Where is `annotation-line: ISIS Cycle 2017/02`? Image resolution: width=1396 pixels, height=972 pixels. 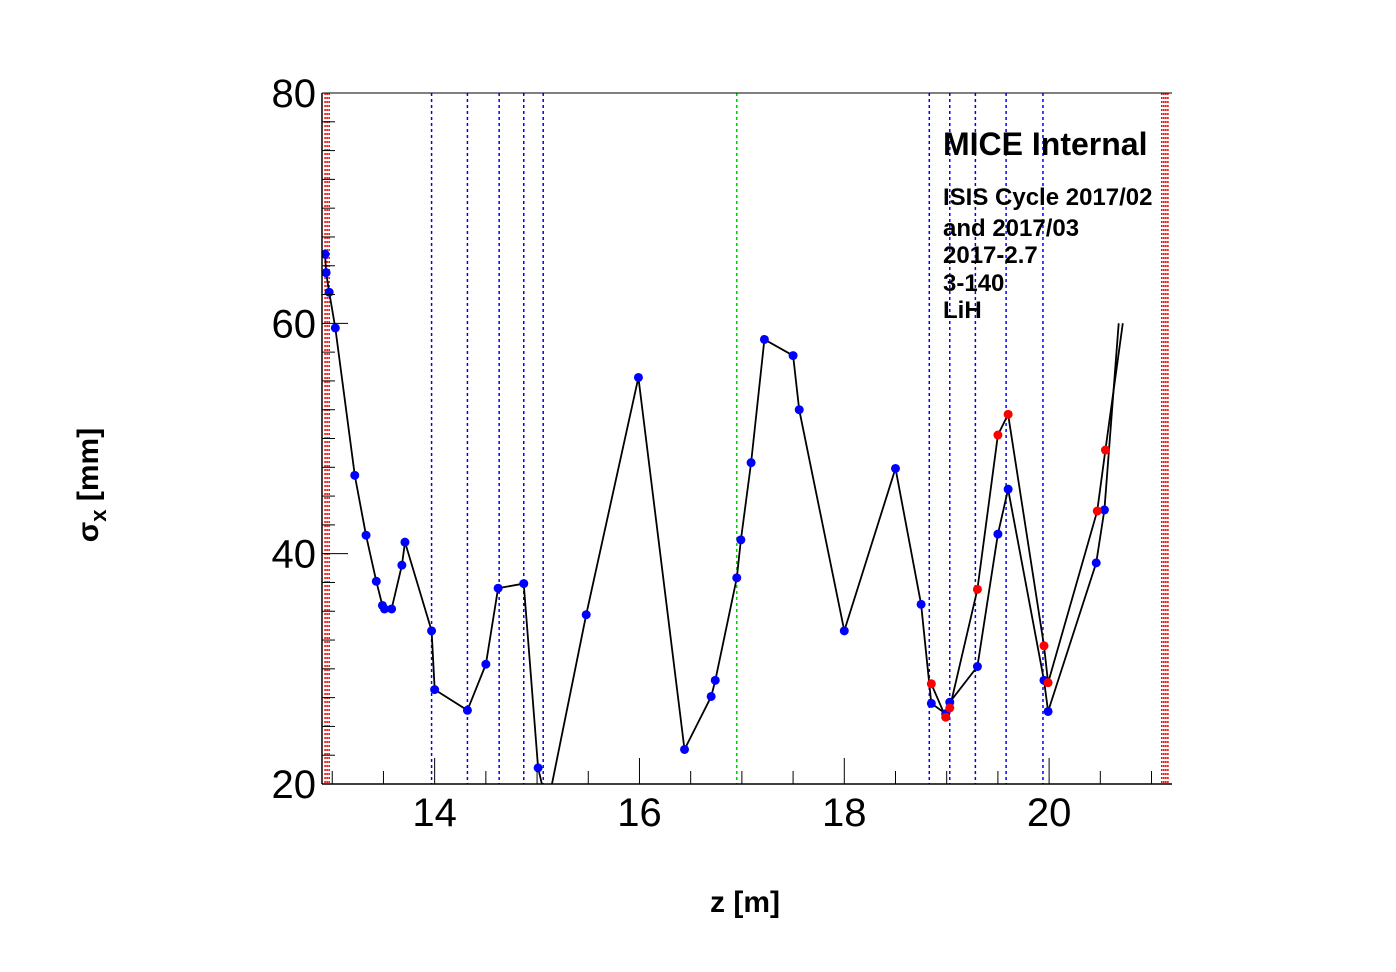
annotation-line: ISIS Cycle 2017/02 is located at coordinates (1047, 197).